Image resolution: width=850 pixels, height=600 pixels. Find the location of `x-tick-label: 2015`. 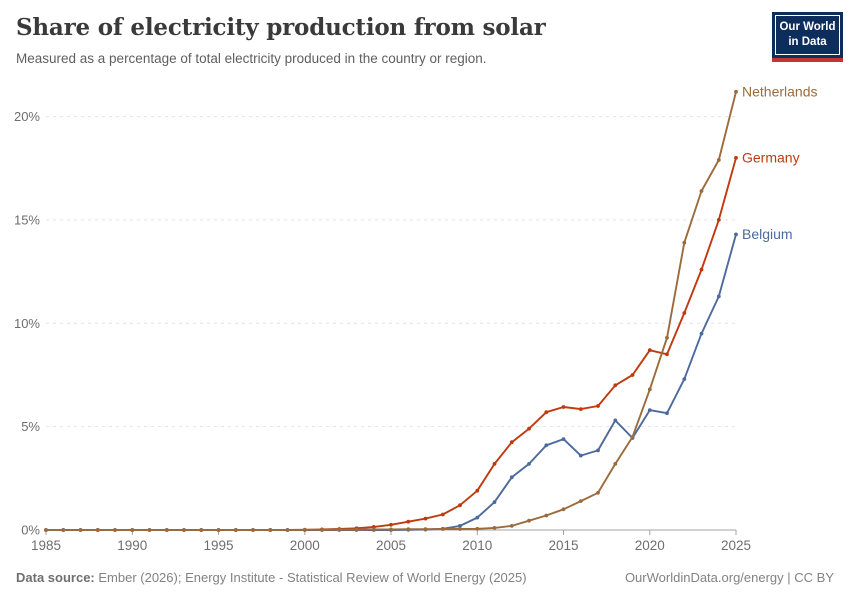

x-tick-label: 2015 is located at coordinates (563, 545).